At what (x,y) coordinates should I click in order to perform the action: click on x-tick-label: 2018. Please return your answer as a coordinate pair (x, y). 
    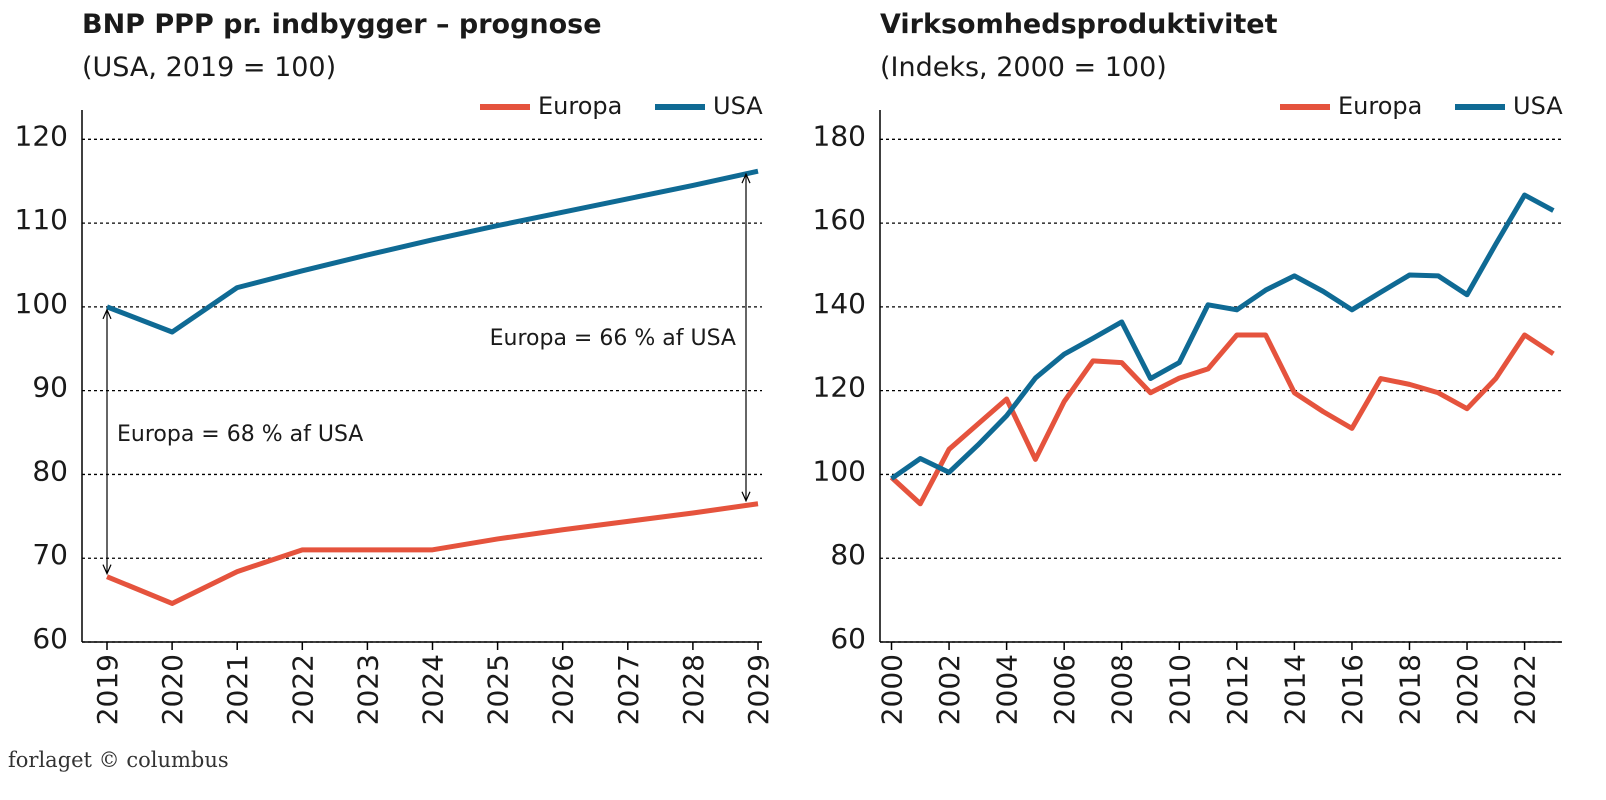
    Looking at the image, I should click on (1409, 689).